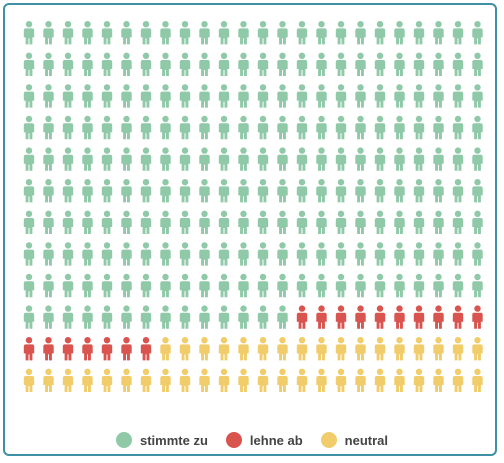  Describe the element at coordinates (233, 440) in the screenshot. I see `legend-swatch-reject` at that location.